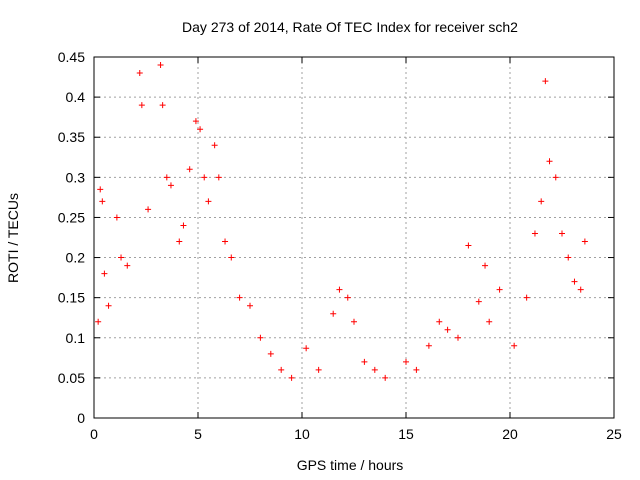 Image resolution: width=640 pixels, height=480 pixels. Describe the element at coordinates (81, 418) in the screenshot. I see `y-tick-label: 0` at that location.